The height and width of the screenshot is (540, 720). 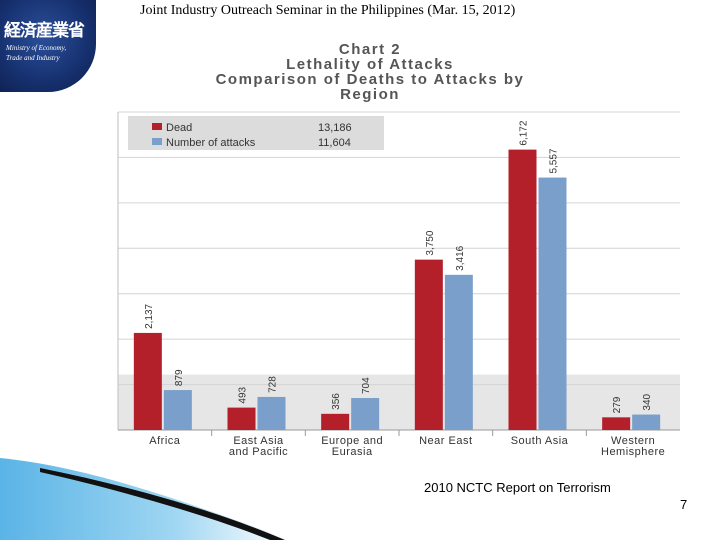 I want to click on category-label: Western, so click(x=633, y=441).